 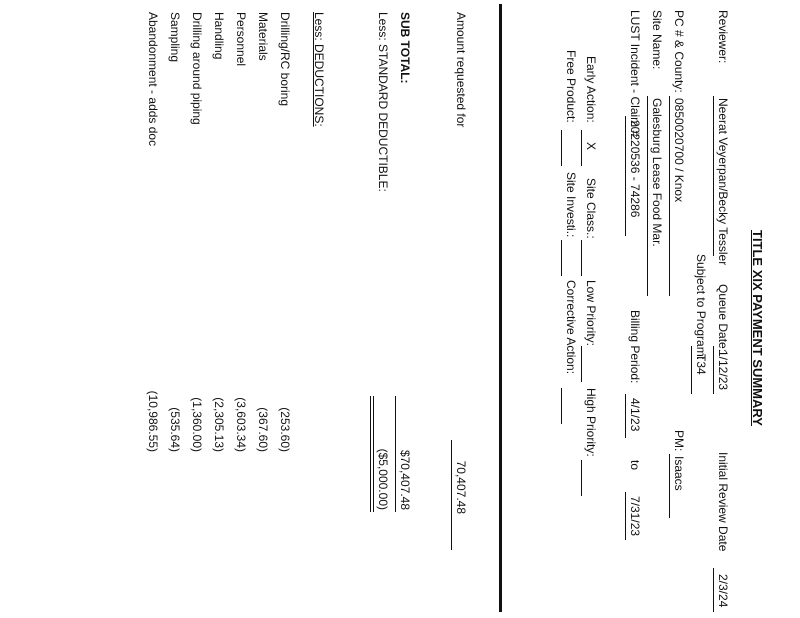 What do you see at coordinates (635, 74) in the screenshot?
I see `lust-label: LUST Incident - Claim #` at bounding box center [635, 74].